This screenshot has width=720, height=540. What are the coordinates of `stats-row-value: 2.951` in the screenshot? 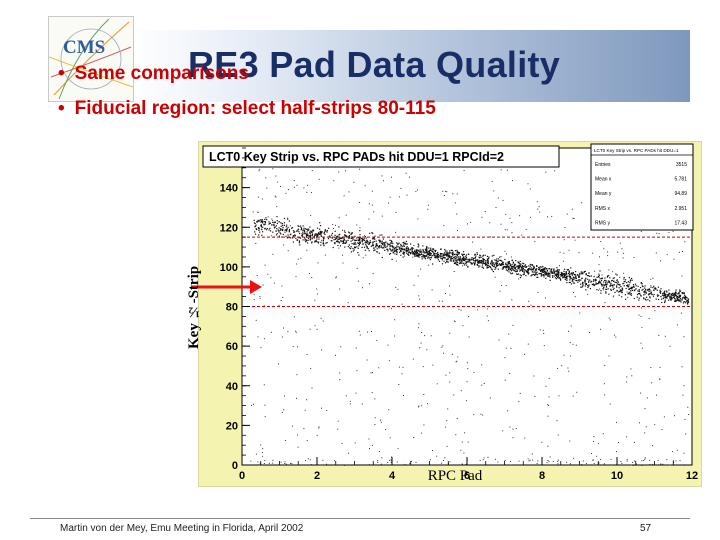 It's located at (680, 209).